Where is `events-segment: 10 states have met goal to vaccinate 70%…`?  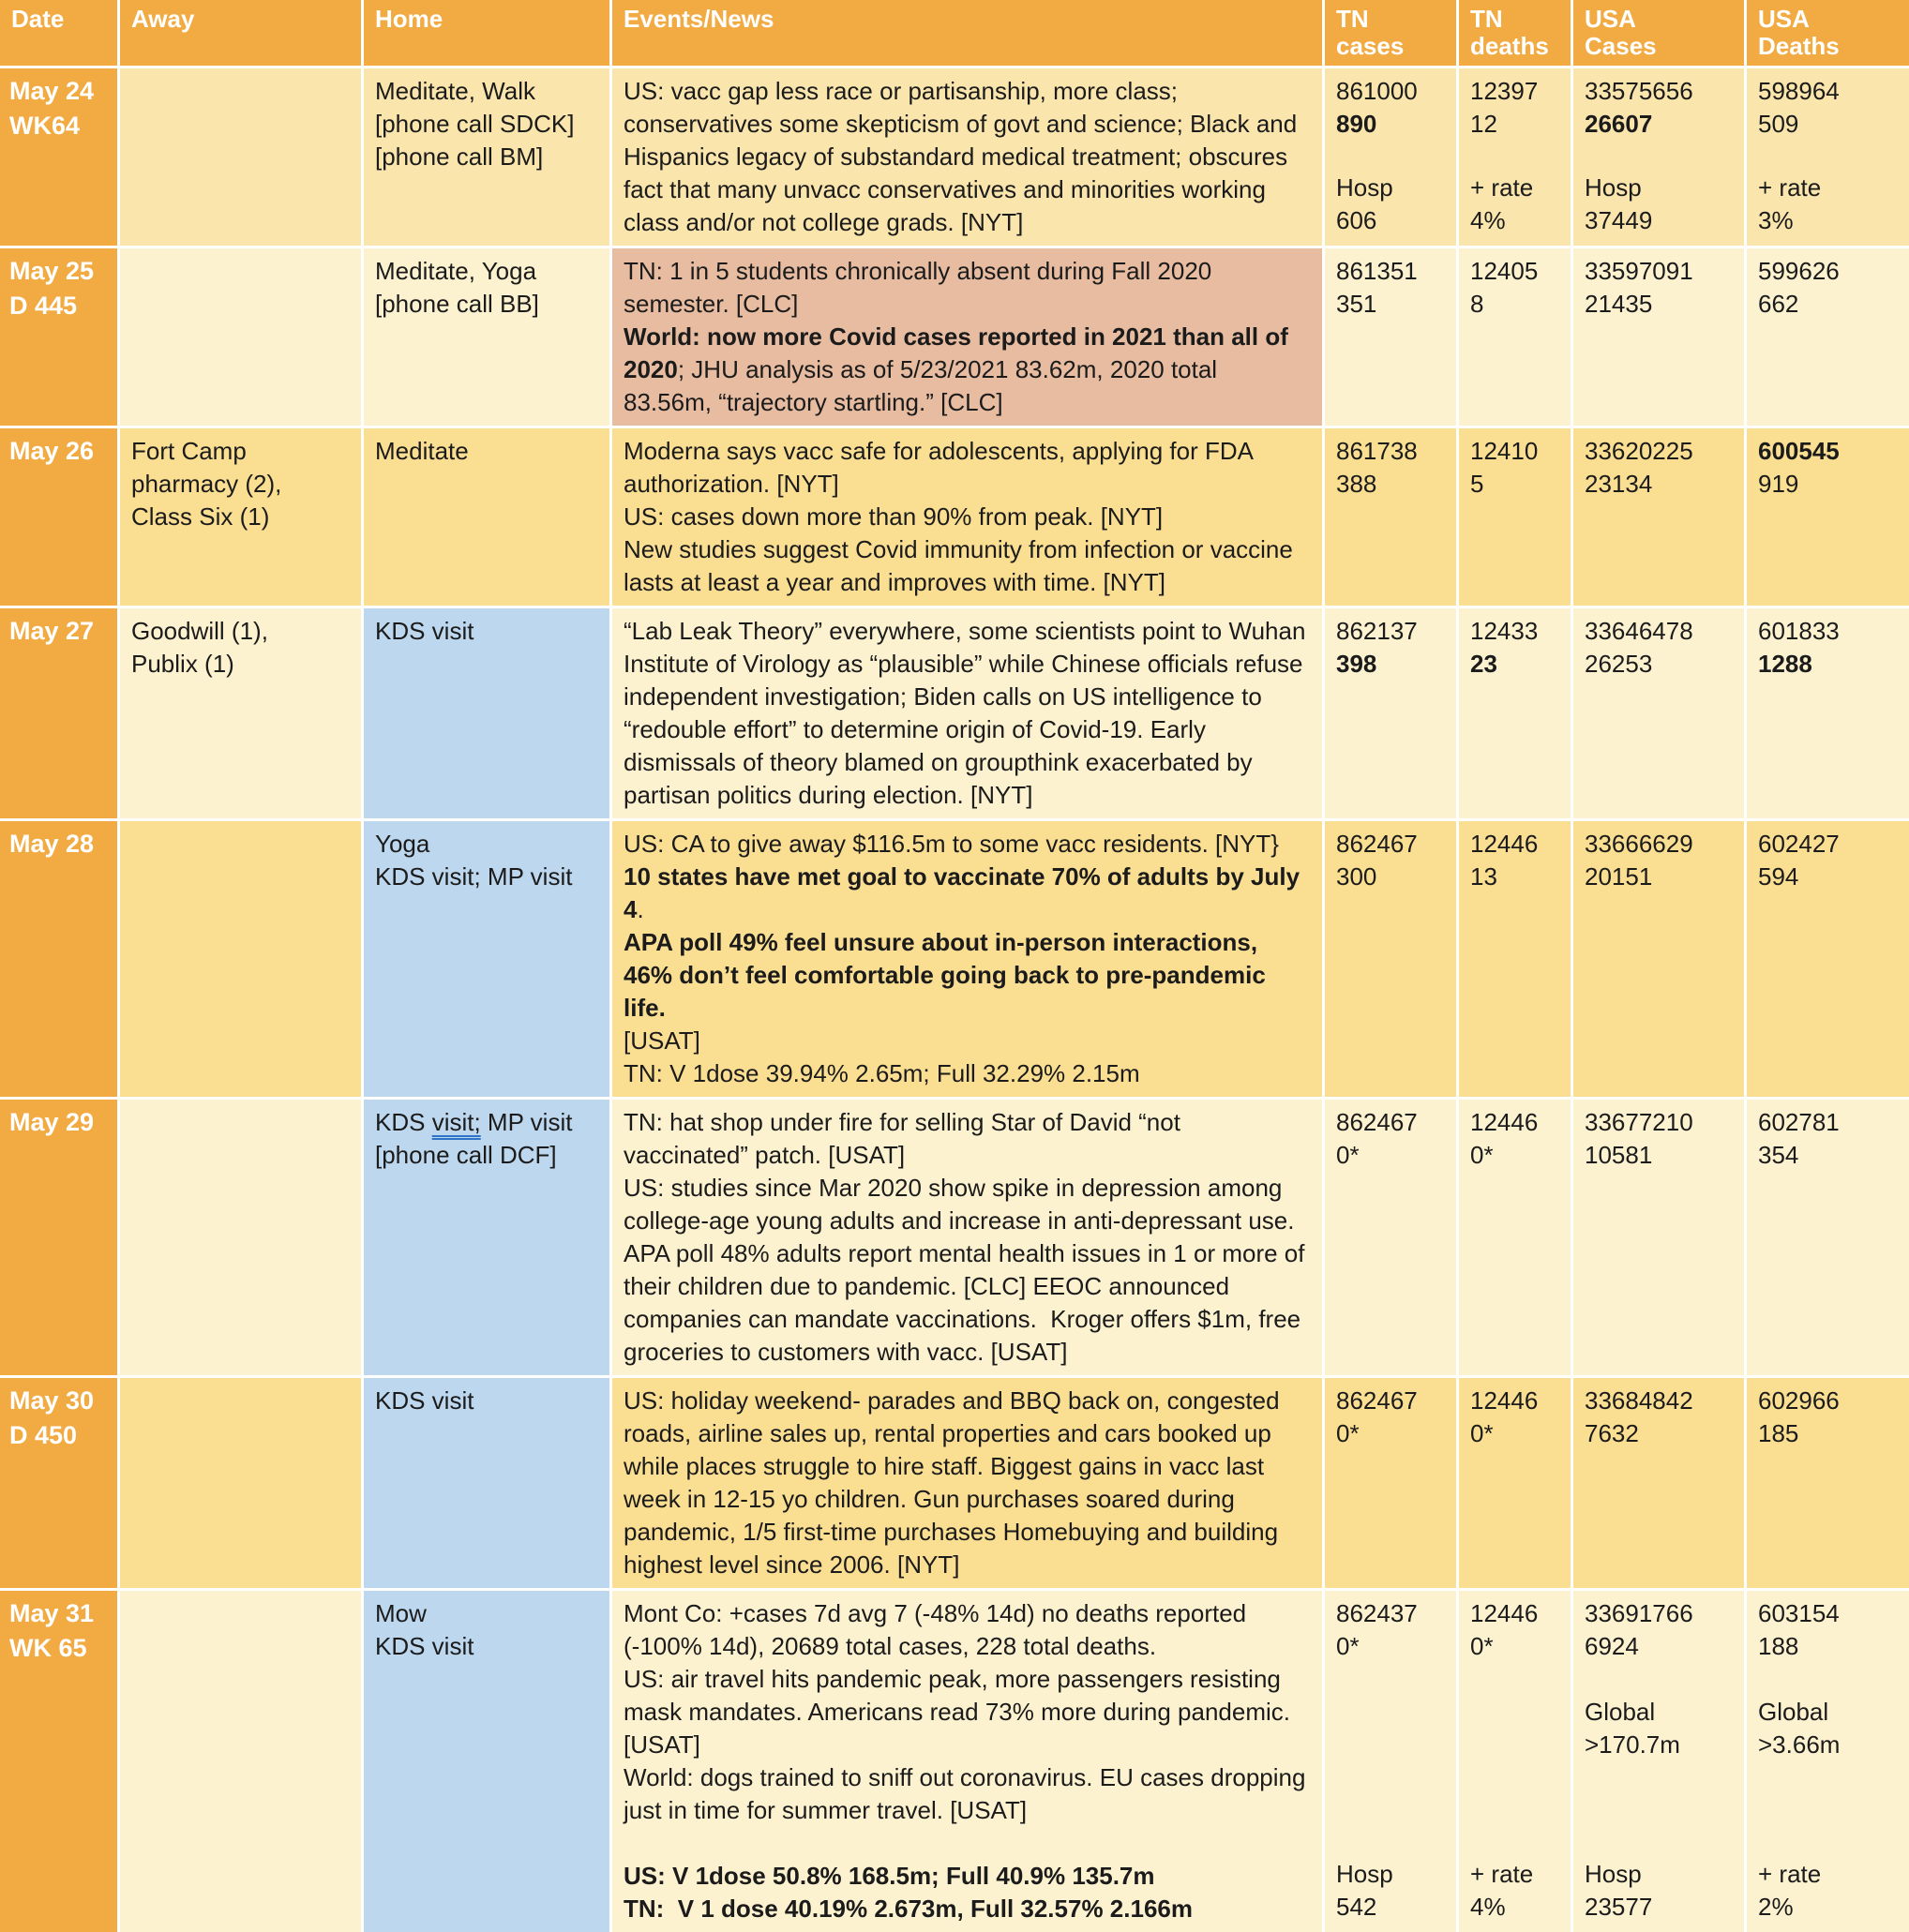 events-segment: 10 states have met goal to vaccinate 70%… is located at coordinates (965, 893).